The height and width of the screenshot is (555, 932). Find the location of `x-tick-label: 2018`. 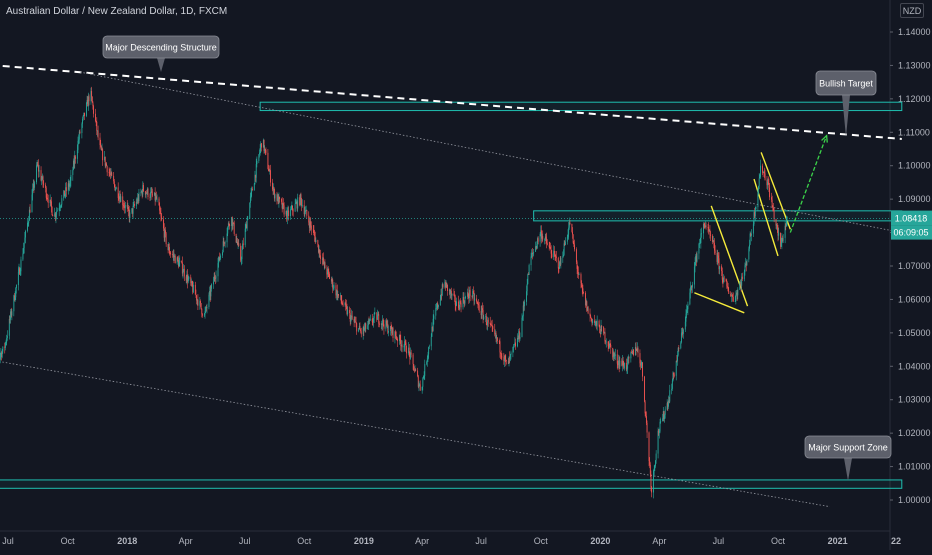

x-tick-label: 2018 is located at coordinates (127, 541).